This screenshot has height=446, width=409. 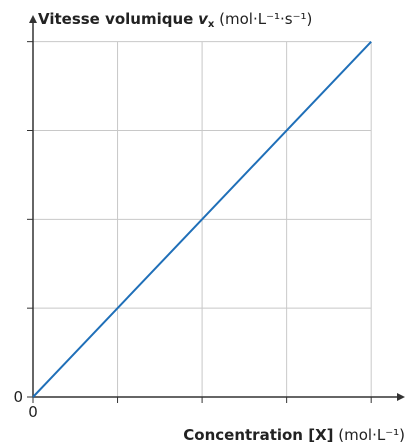 I want to click on y-label-subscript: x, so click(x=211, y=24).